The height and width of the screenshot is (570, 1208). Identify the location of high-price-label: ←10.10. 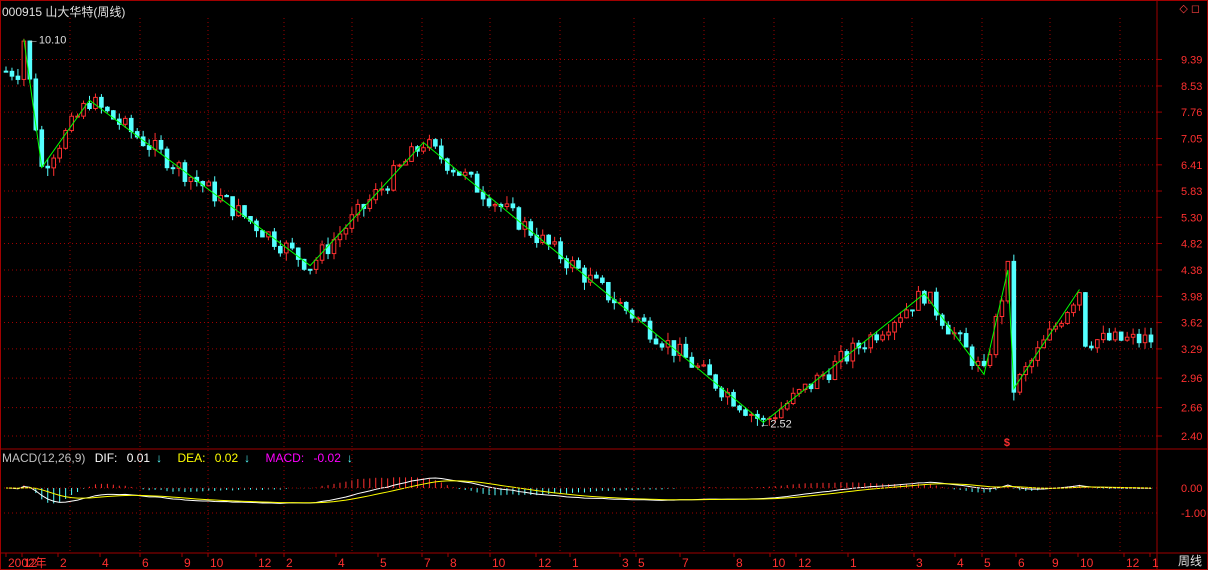
(47, 40).